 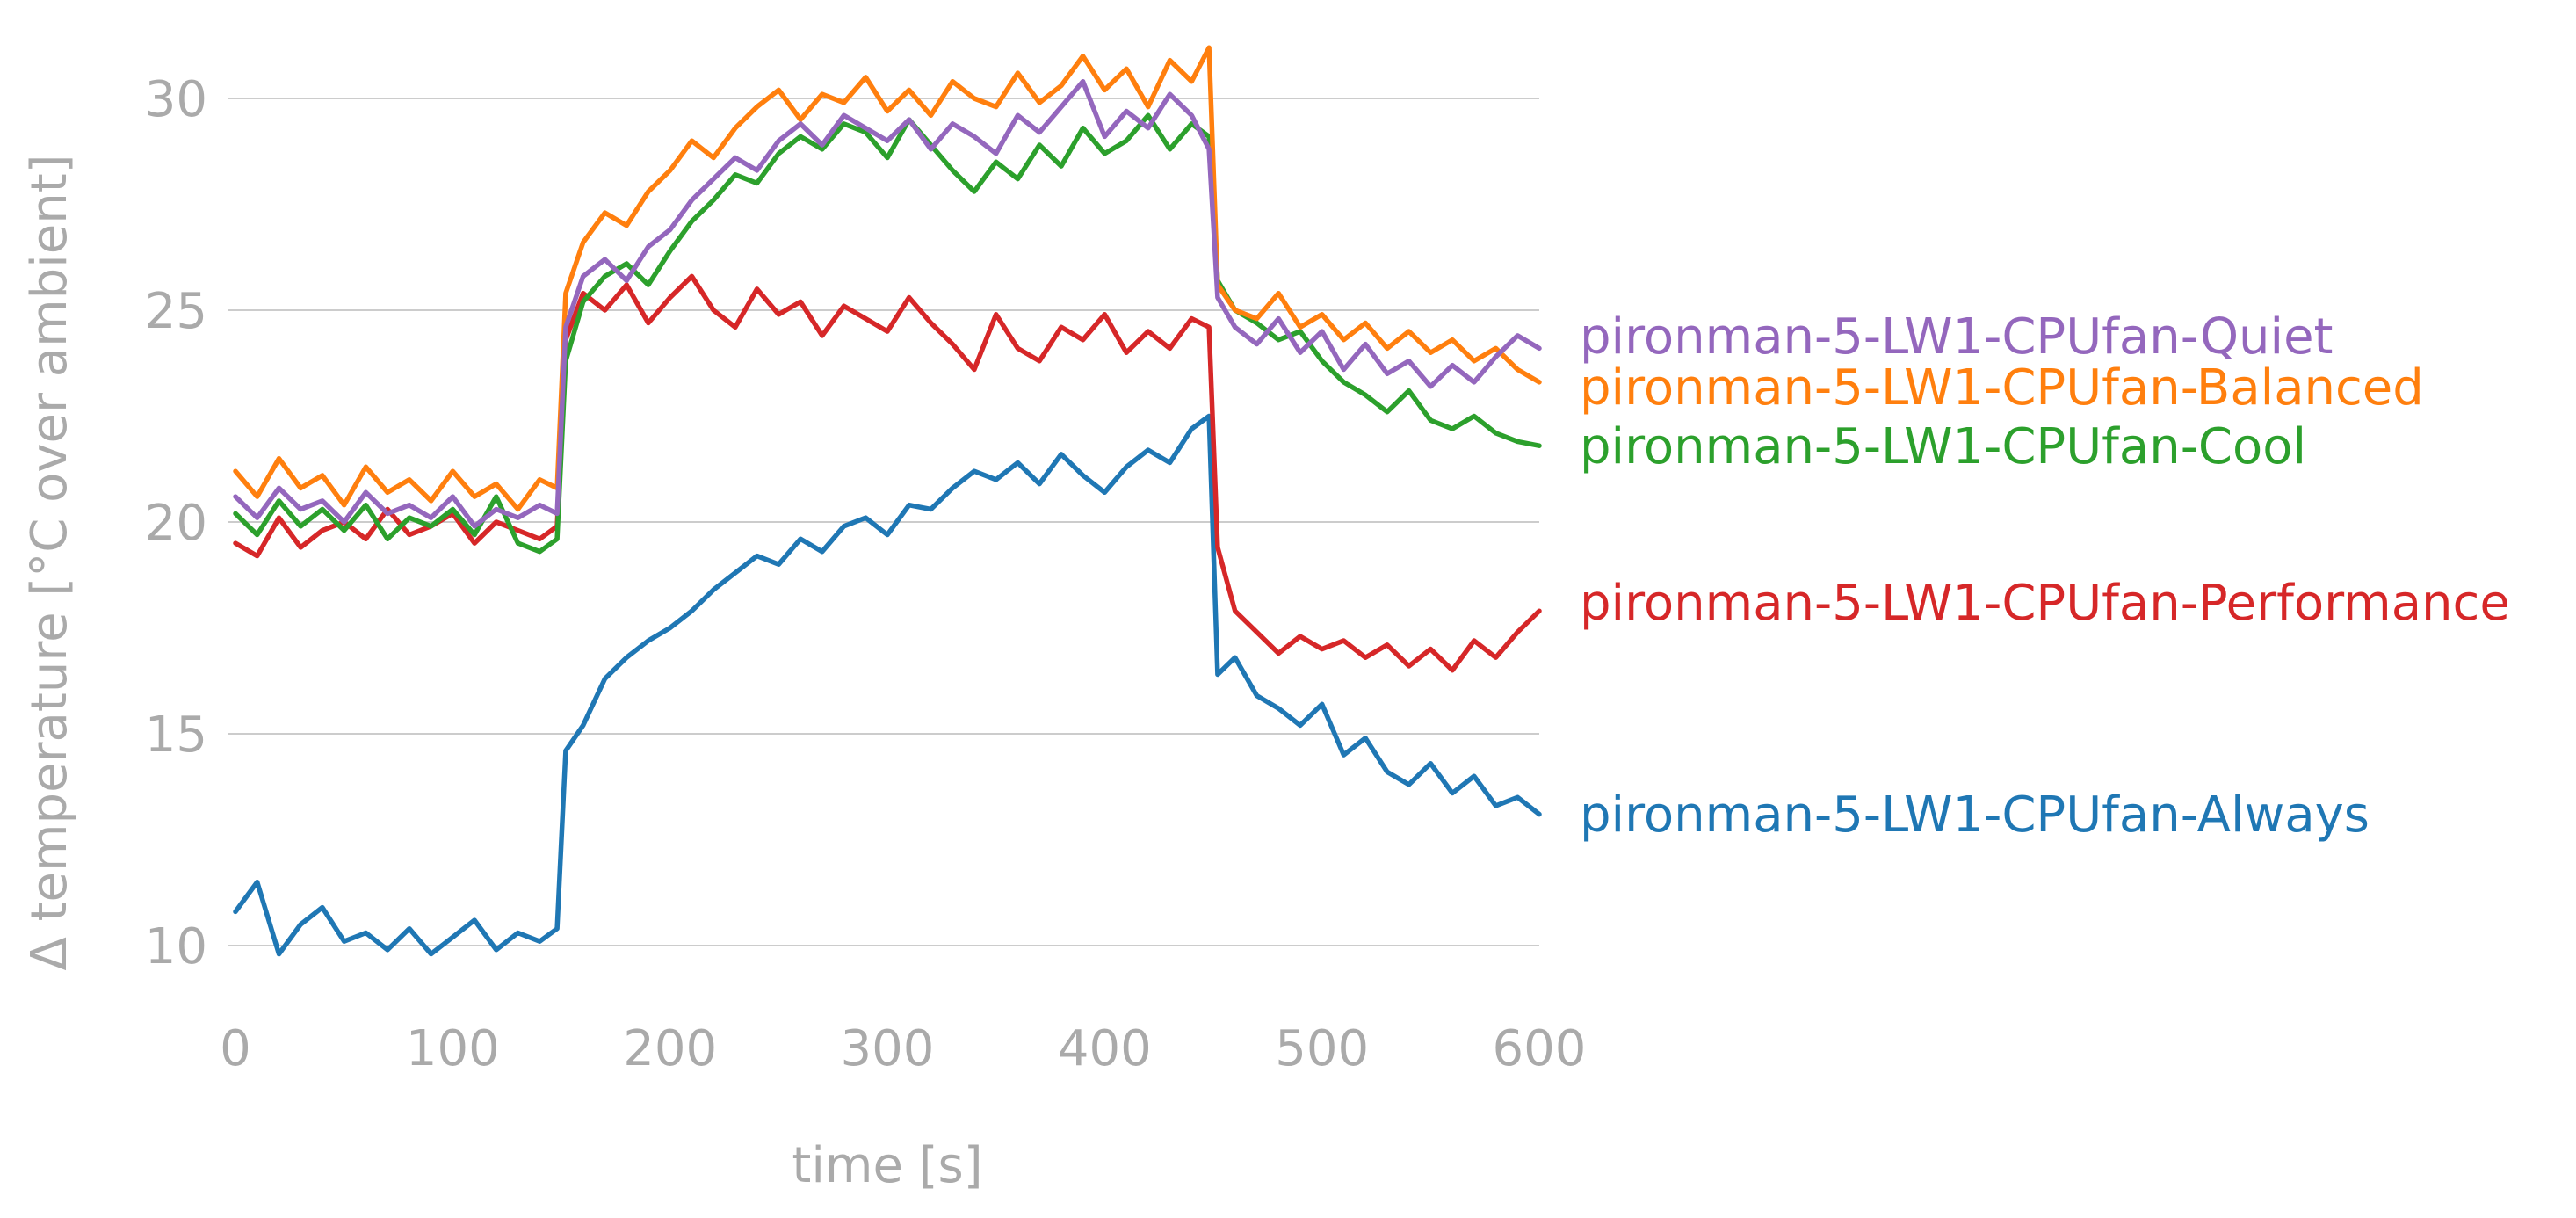 I want to click on x-axis-label: time [s], so click(x=887, y=1166).